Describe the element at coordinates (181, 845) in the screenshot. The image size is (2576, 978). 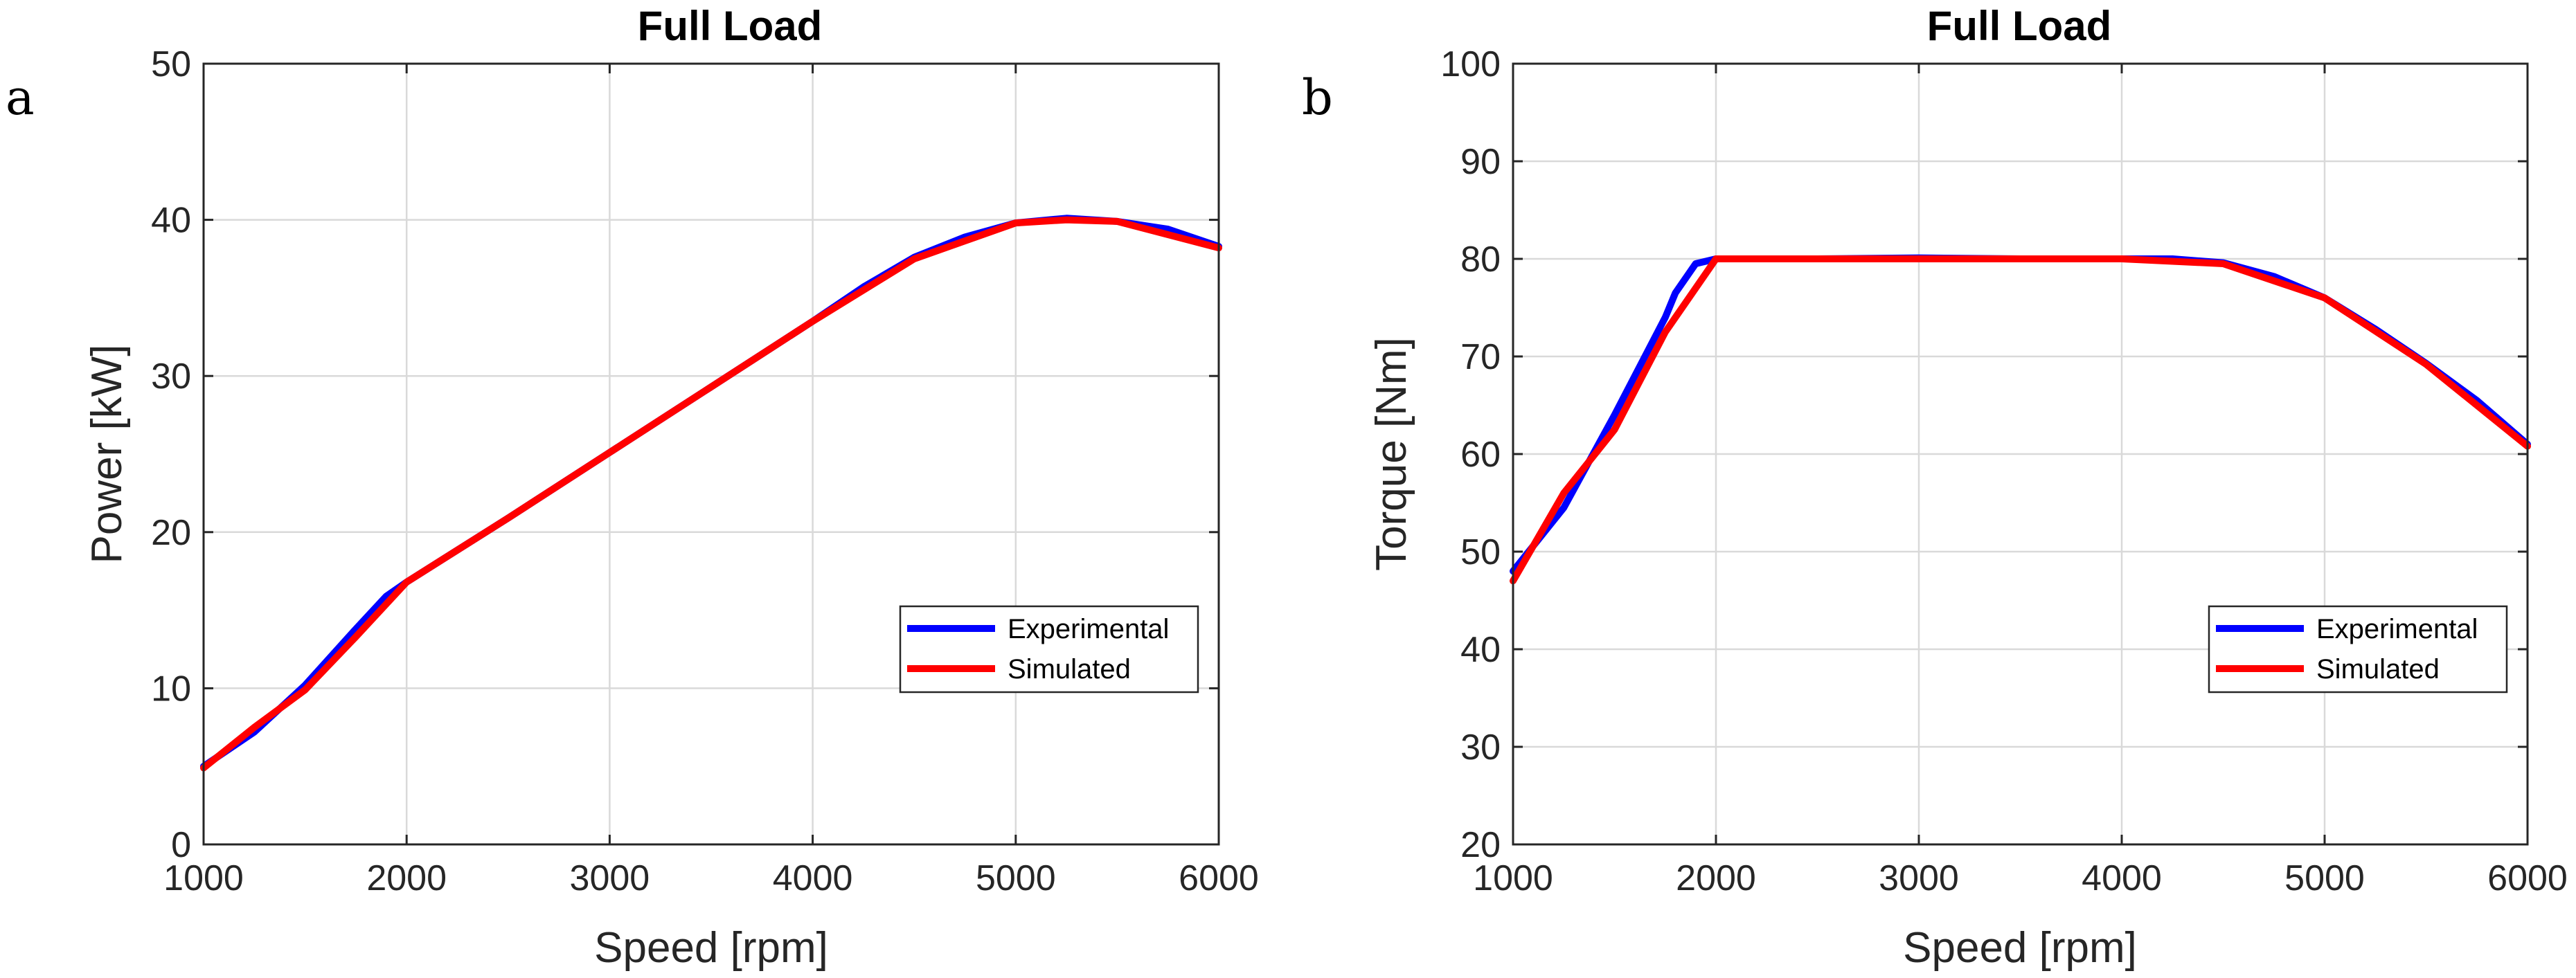
I see `y-tick-label-0-a: 0` at that location.